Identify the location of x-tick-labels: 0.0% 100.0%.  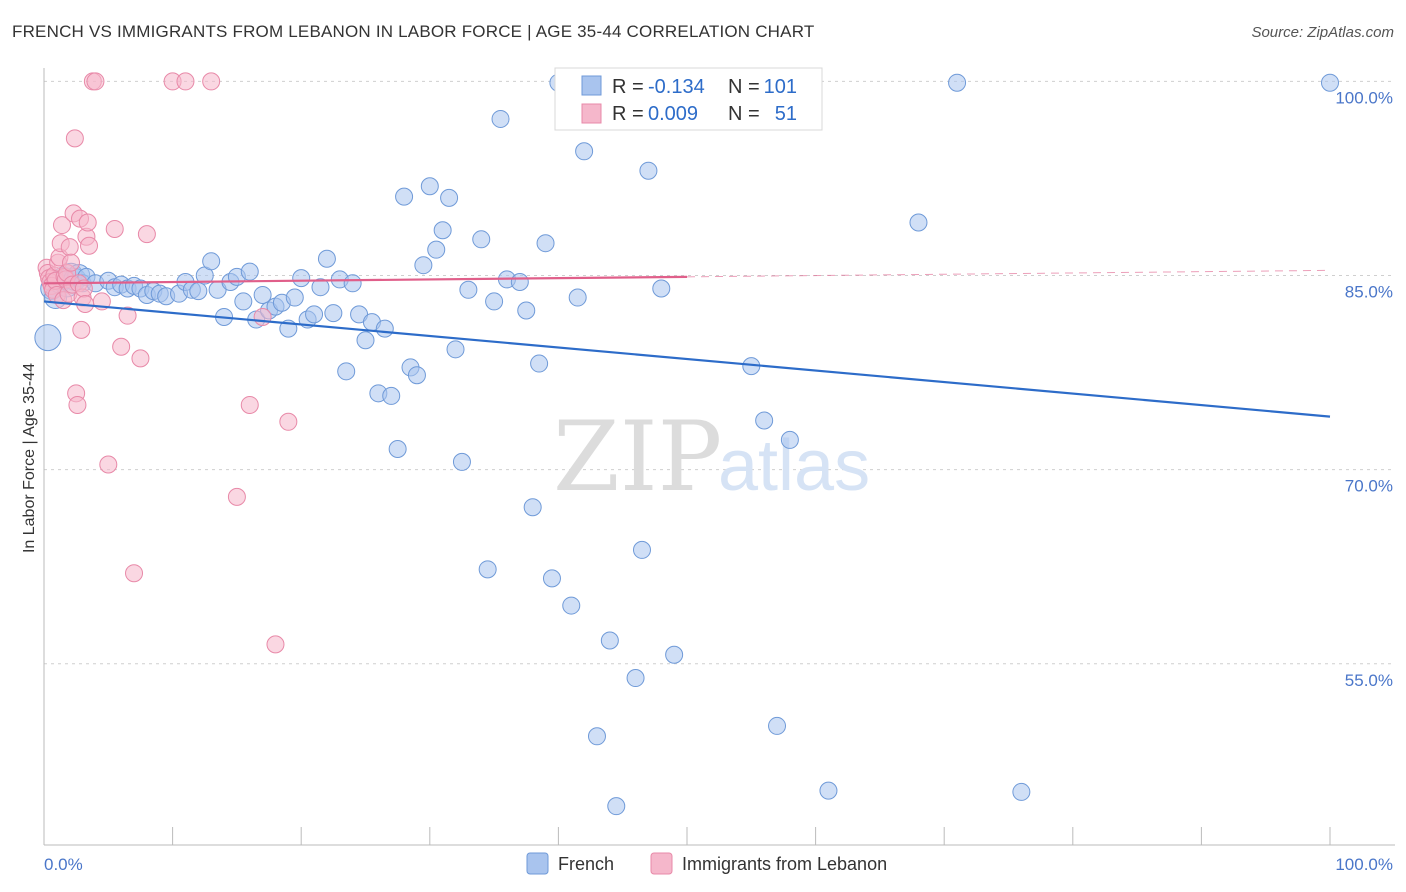
(718, 864).